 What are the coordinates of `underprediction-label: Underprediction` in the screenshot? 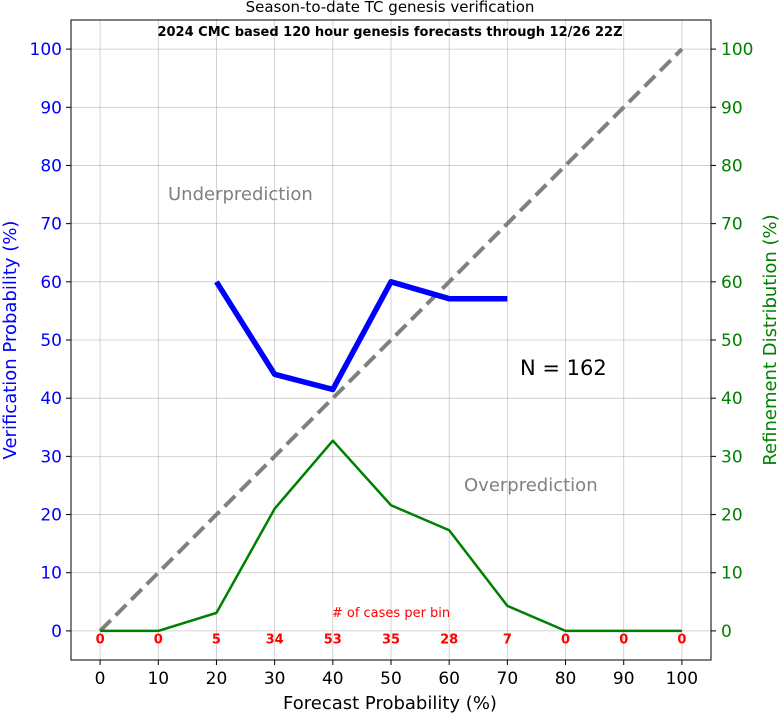 It's located at (240, 194).